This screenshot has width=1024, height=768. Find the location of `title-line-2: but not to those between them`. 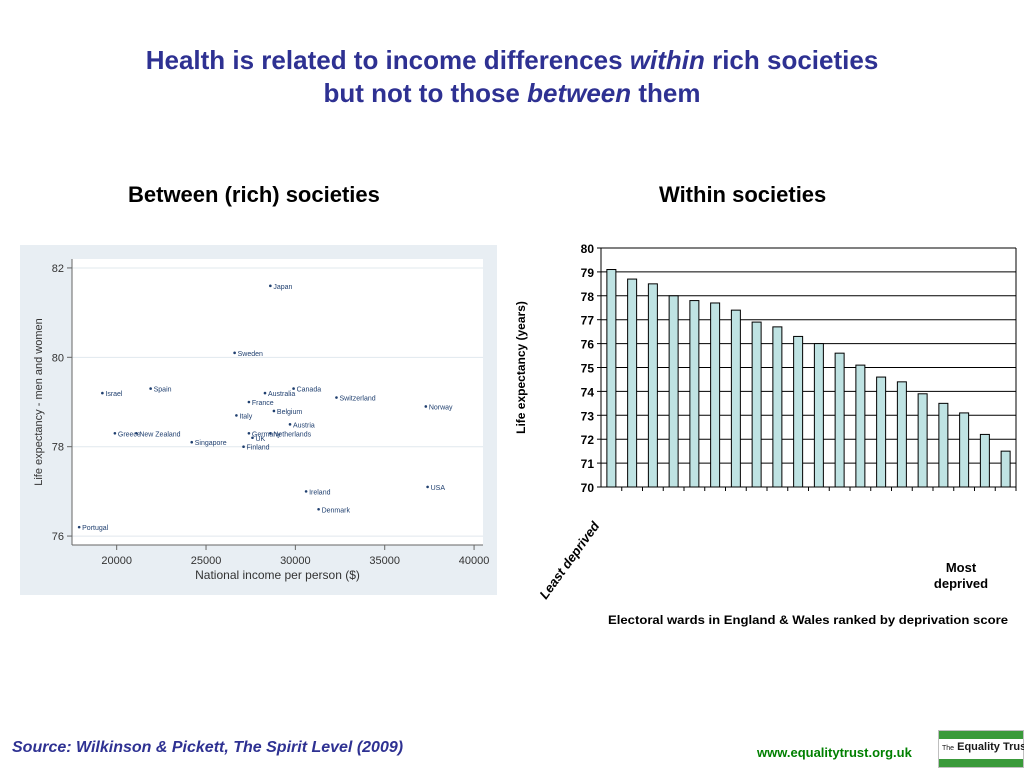

title-line-2: but not to those between them is located at coordinates (512, 93).